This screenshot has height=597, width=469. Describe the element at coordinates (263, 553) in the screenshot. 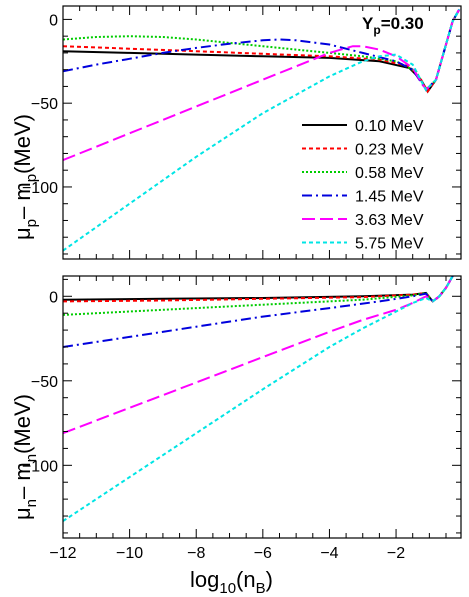

I see `x-tick-label: −6` at that location.